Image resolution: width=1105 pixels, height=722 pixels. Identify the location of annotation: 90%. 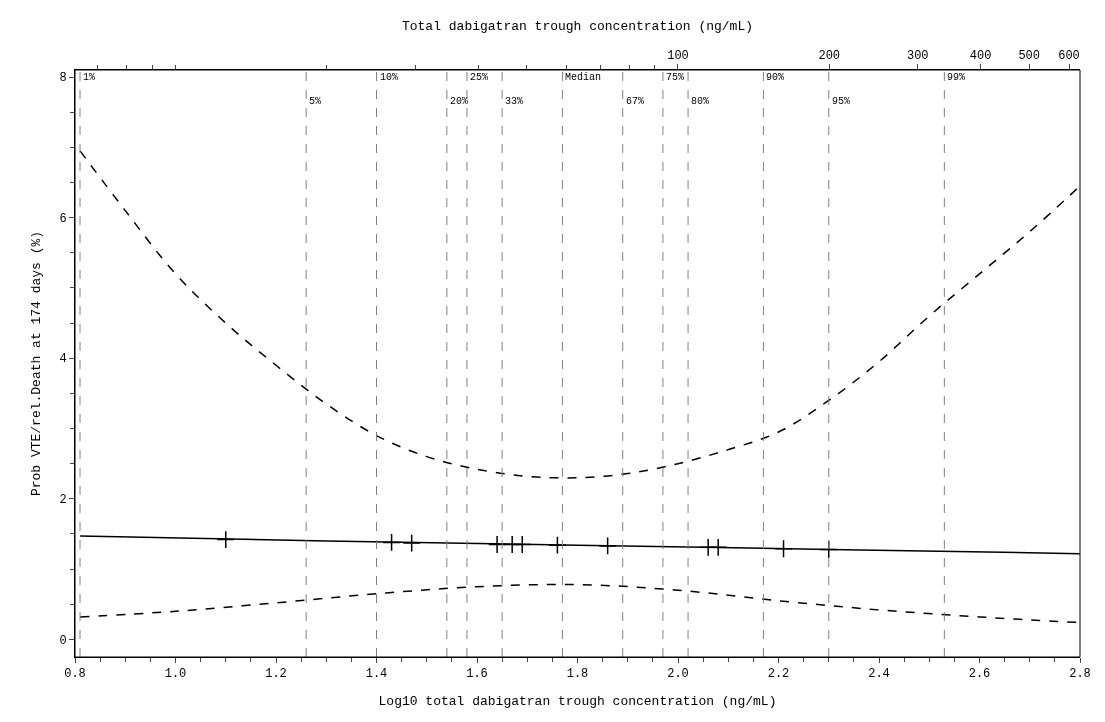
(775, 77).